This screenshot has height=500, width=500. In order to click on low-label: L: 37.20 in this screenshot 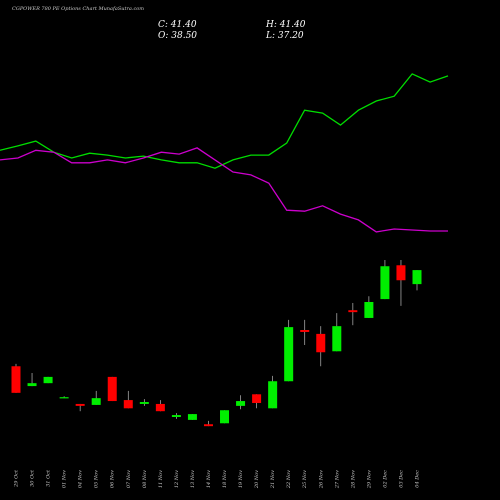, I will do `click(284, 36)`.